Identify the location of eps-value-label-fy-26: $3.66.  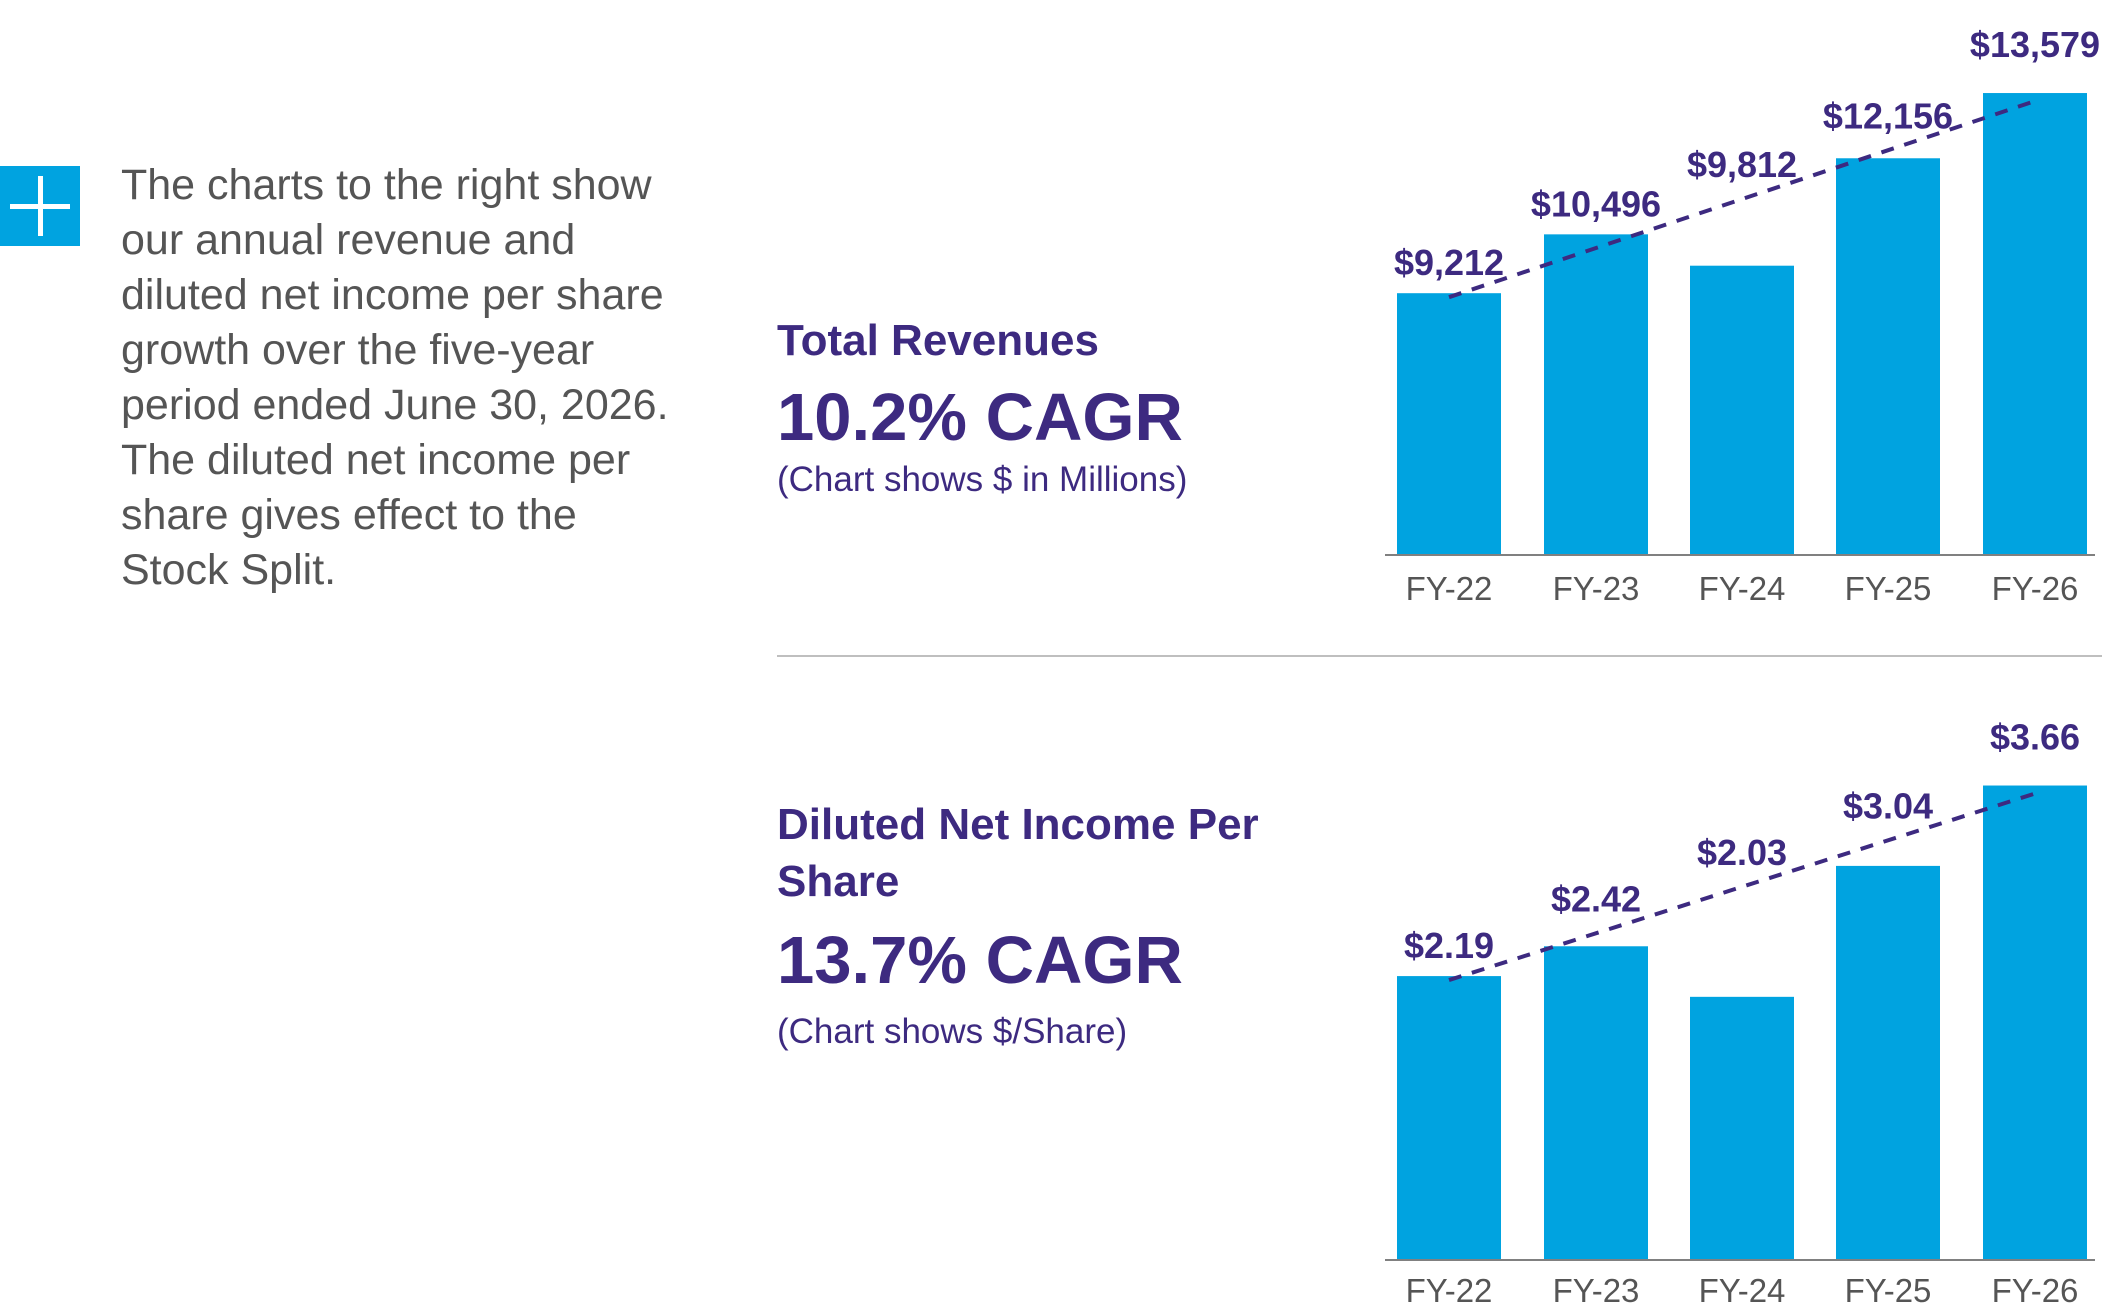
(2035, 737).